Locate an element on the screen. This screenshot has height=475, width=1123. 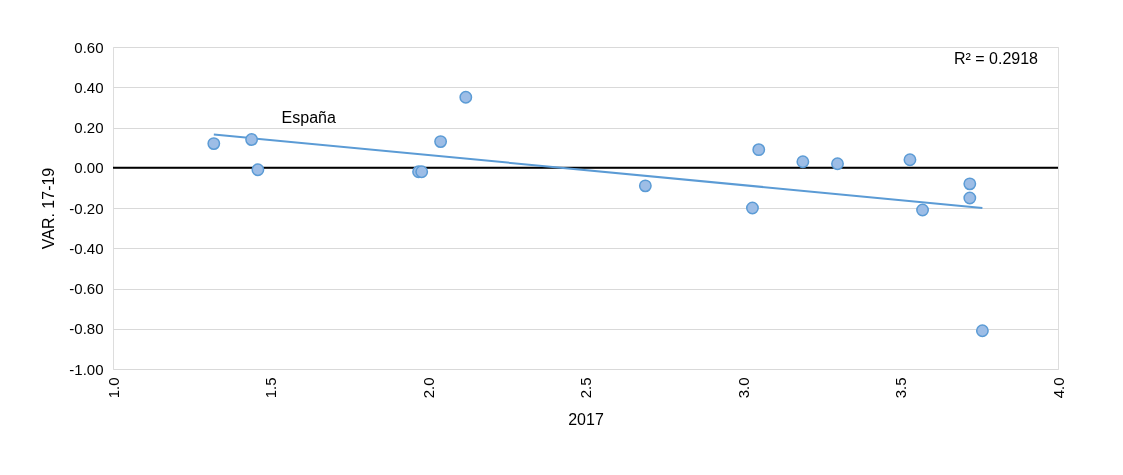
x-tick-label: 3.0 is located at coordinates (743, 388).